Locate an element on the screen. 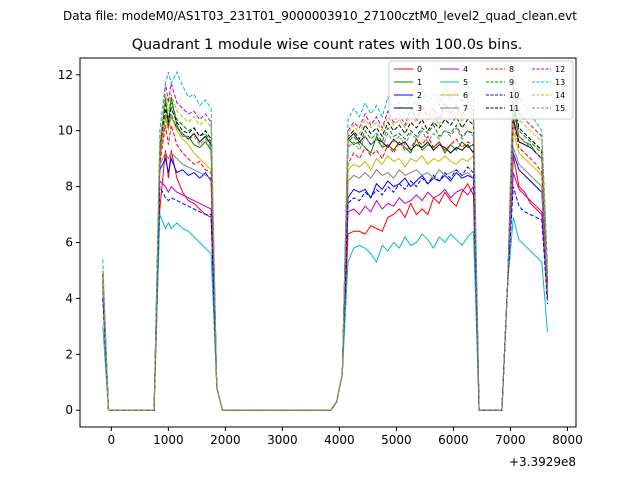 Image resolution: width=640 pixels, height=480 pixels. legend-label-0: 0 is located at coordinates (419, 69).